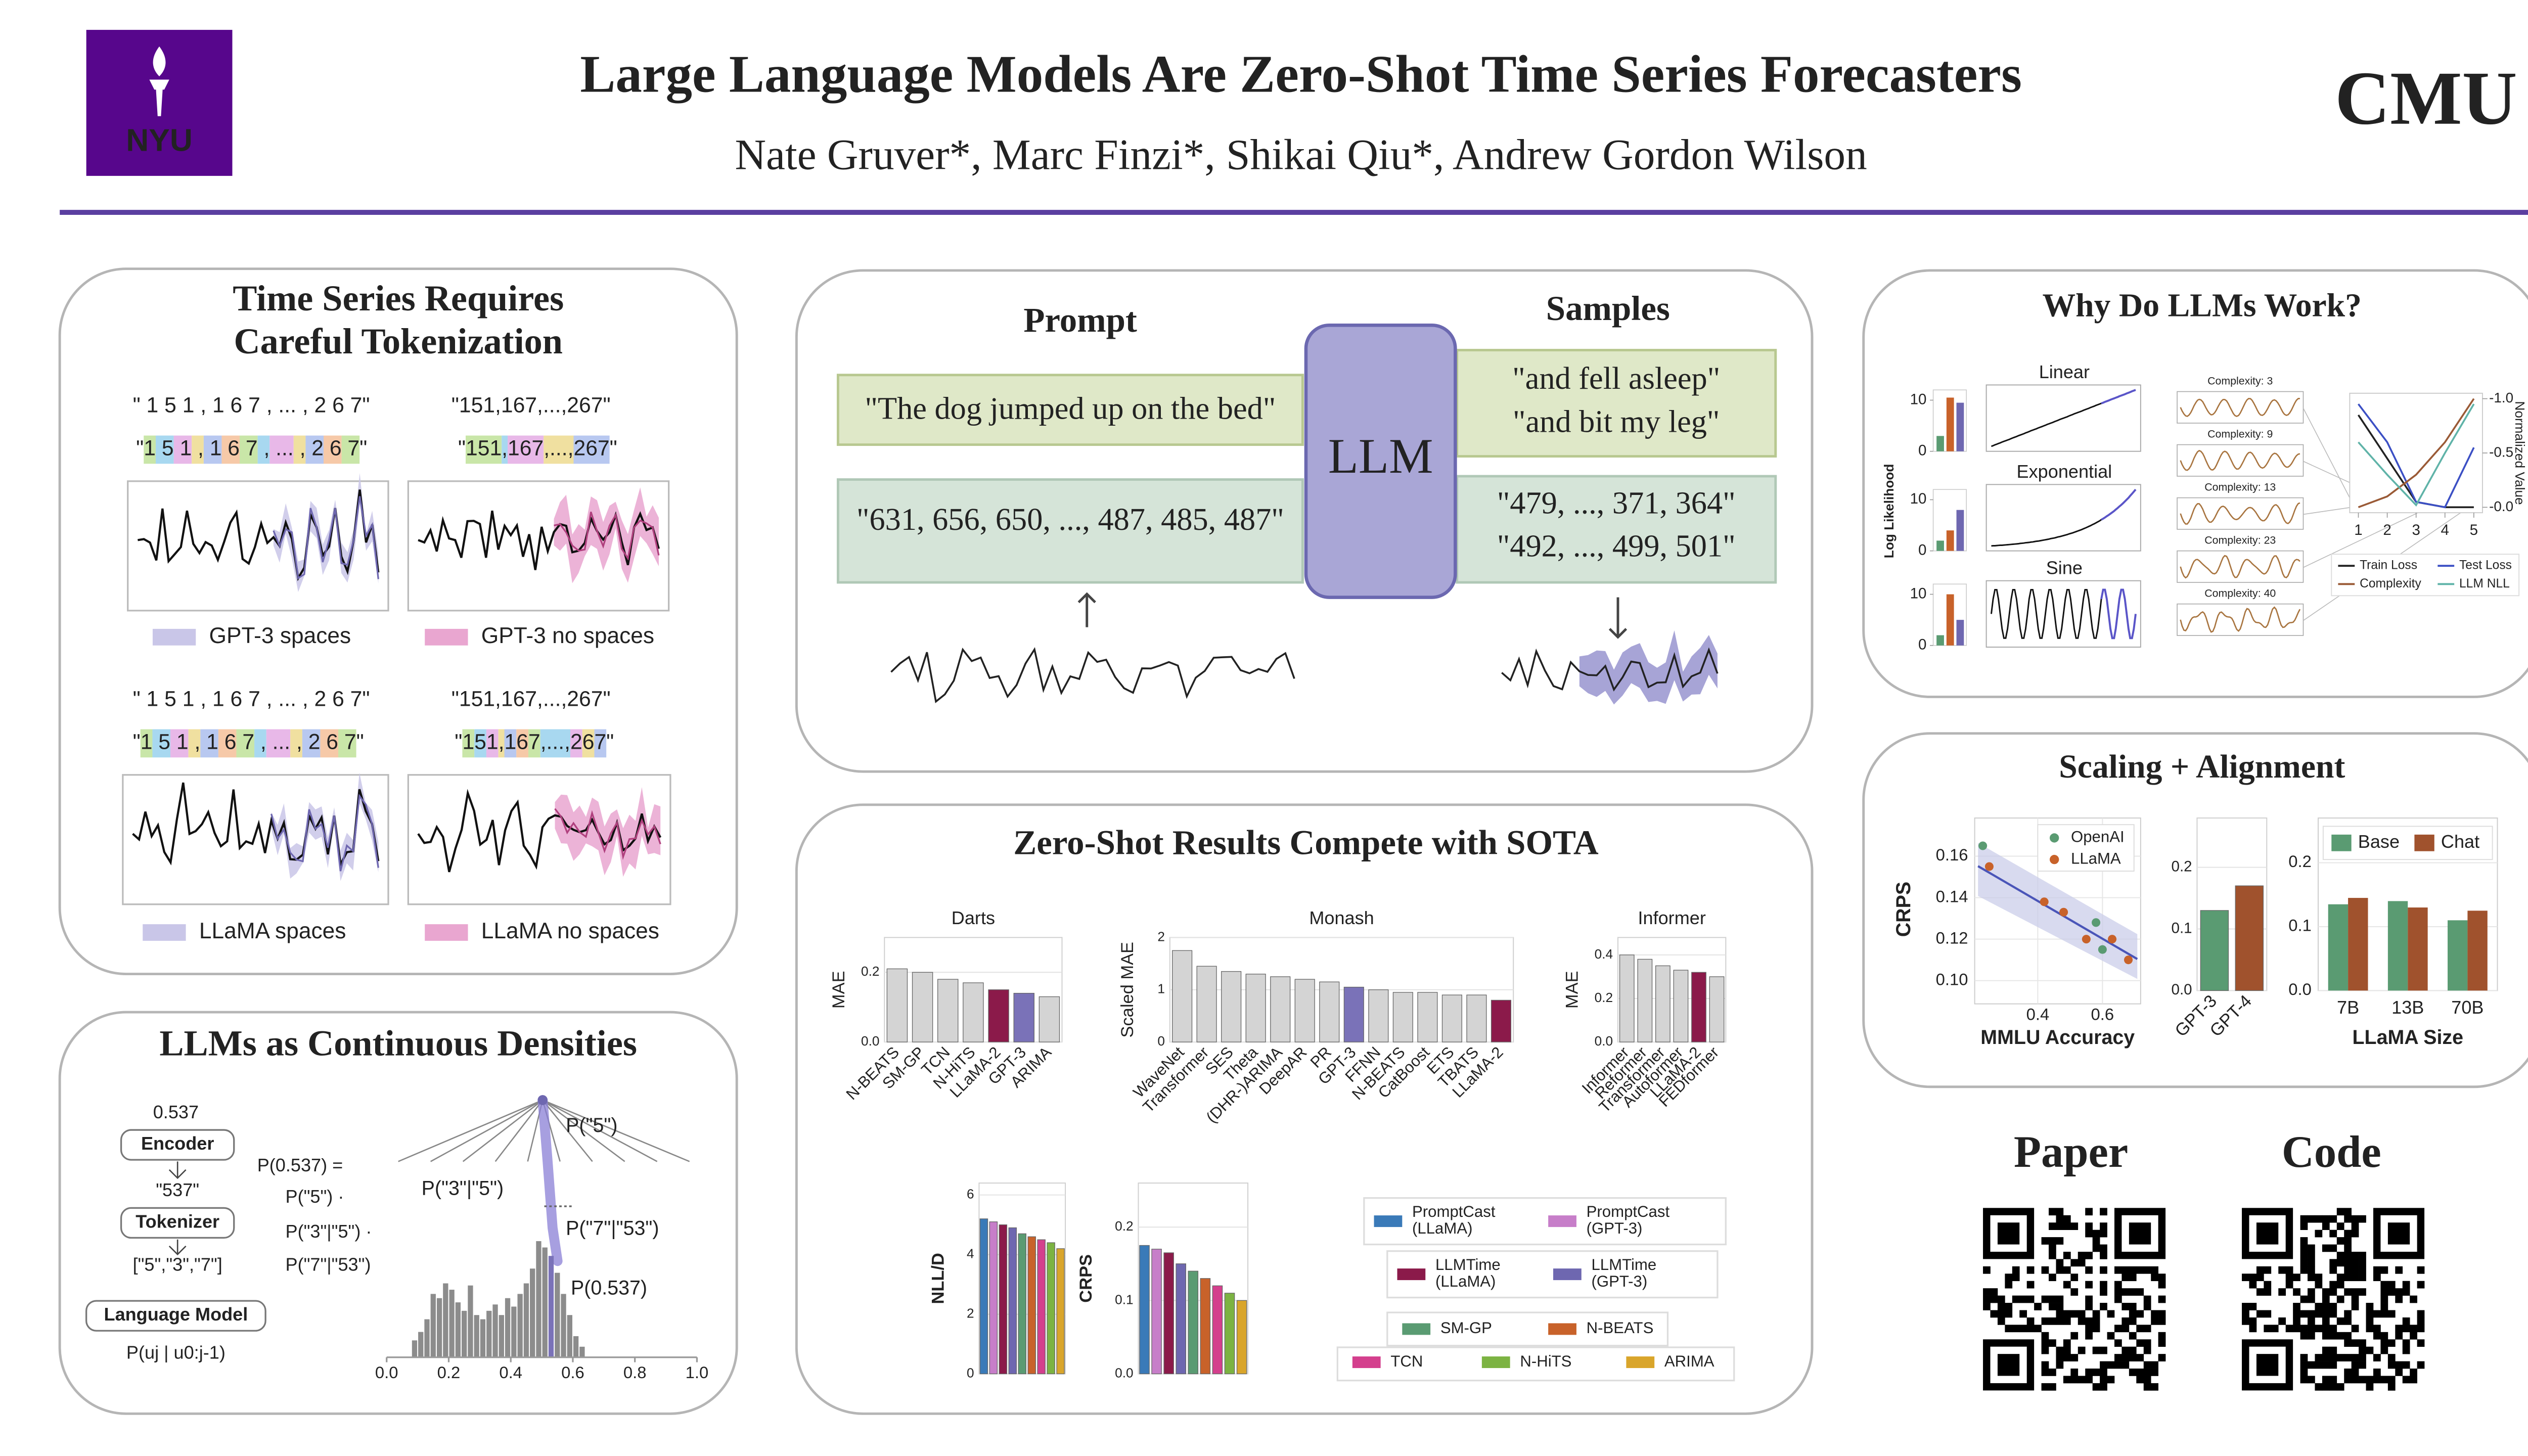  Describe the element at coordinates (2300, 989) in the screenshot. I see `y-tick-label: 0.0` at that location.